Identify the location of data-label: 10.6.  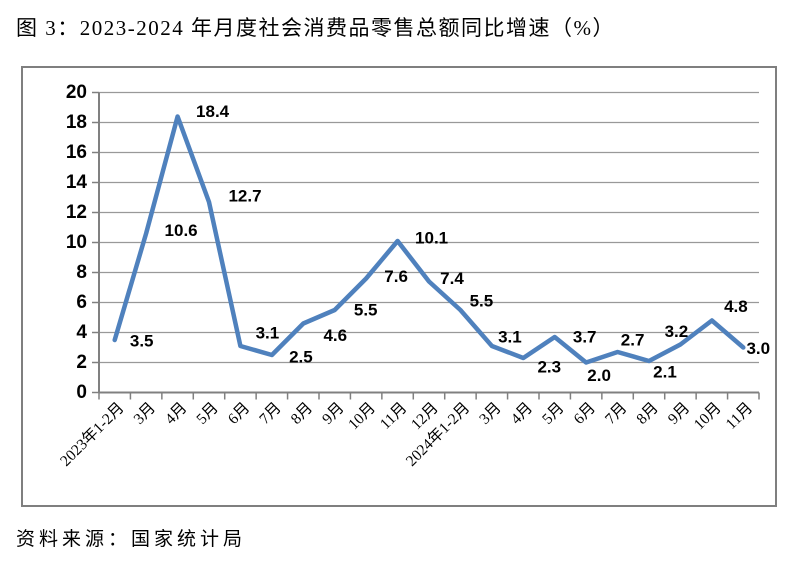
(181, 230).